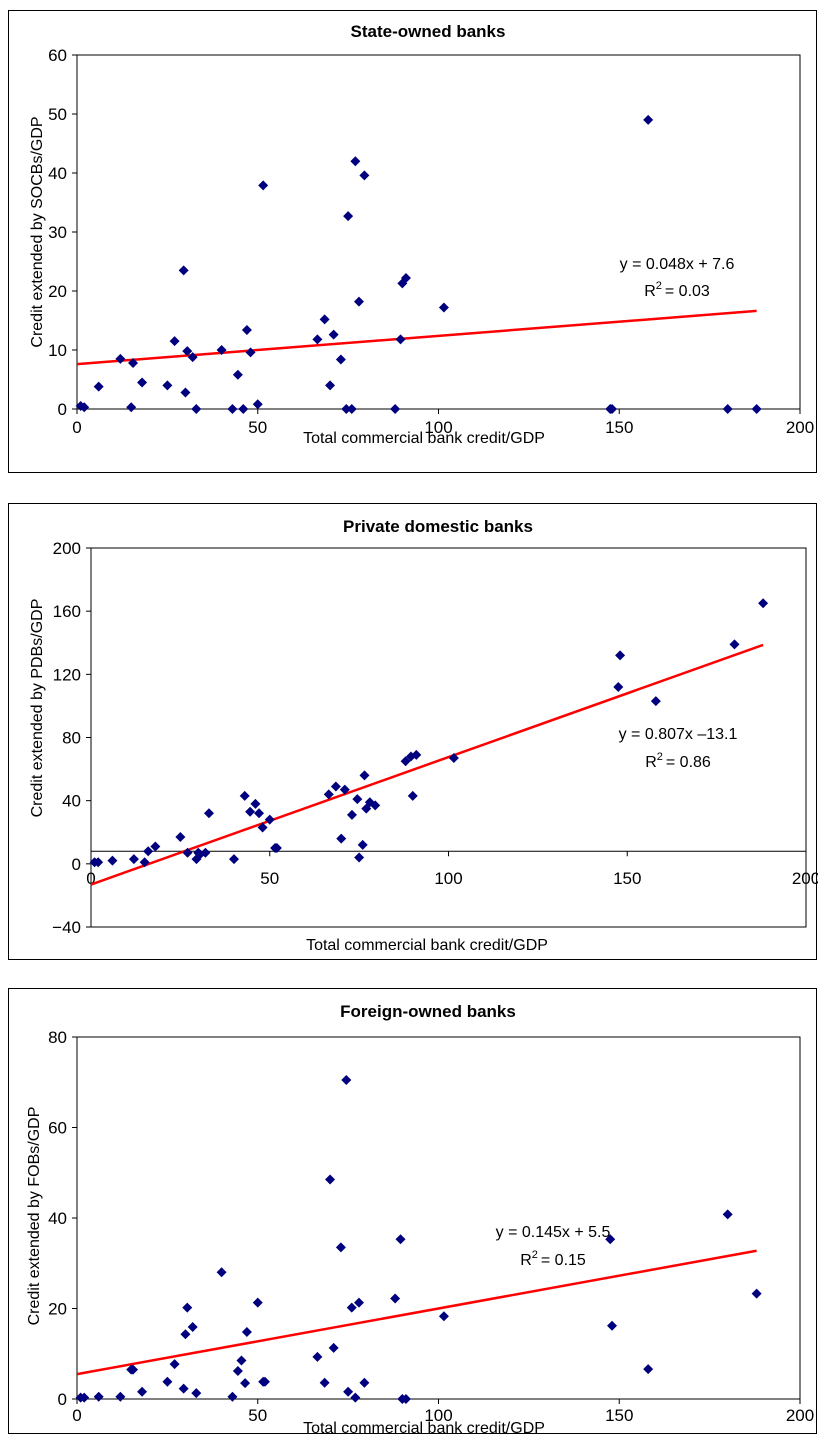  I want to click on x-tick-label: 0, so click(90, 878).